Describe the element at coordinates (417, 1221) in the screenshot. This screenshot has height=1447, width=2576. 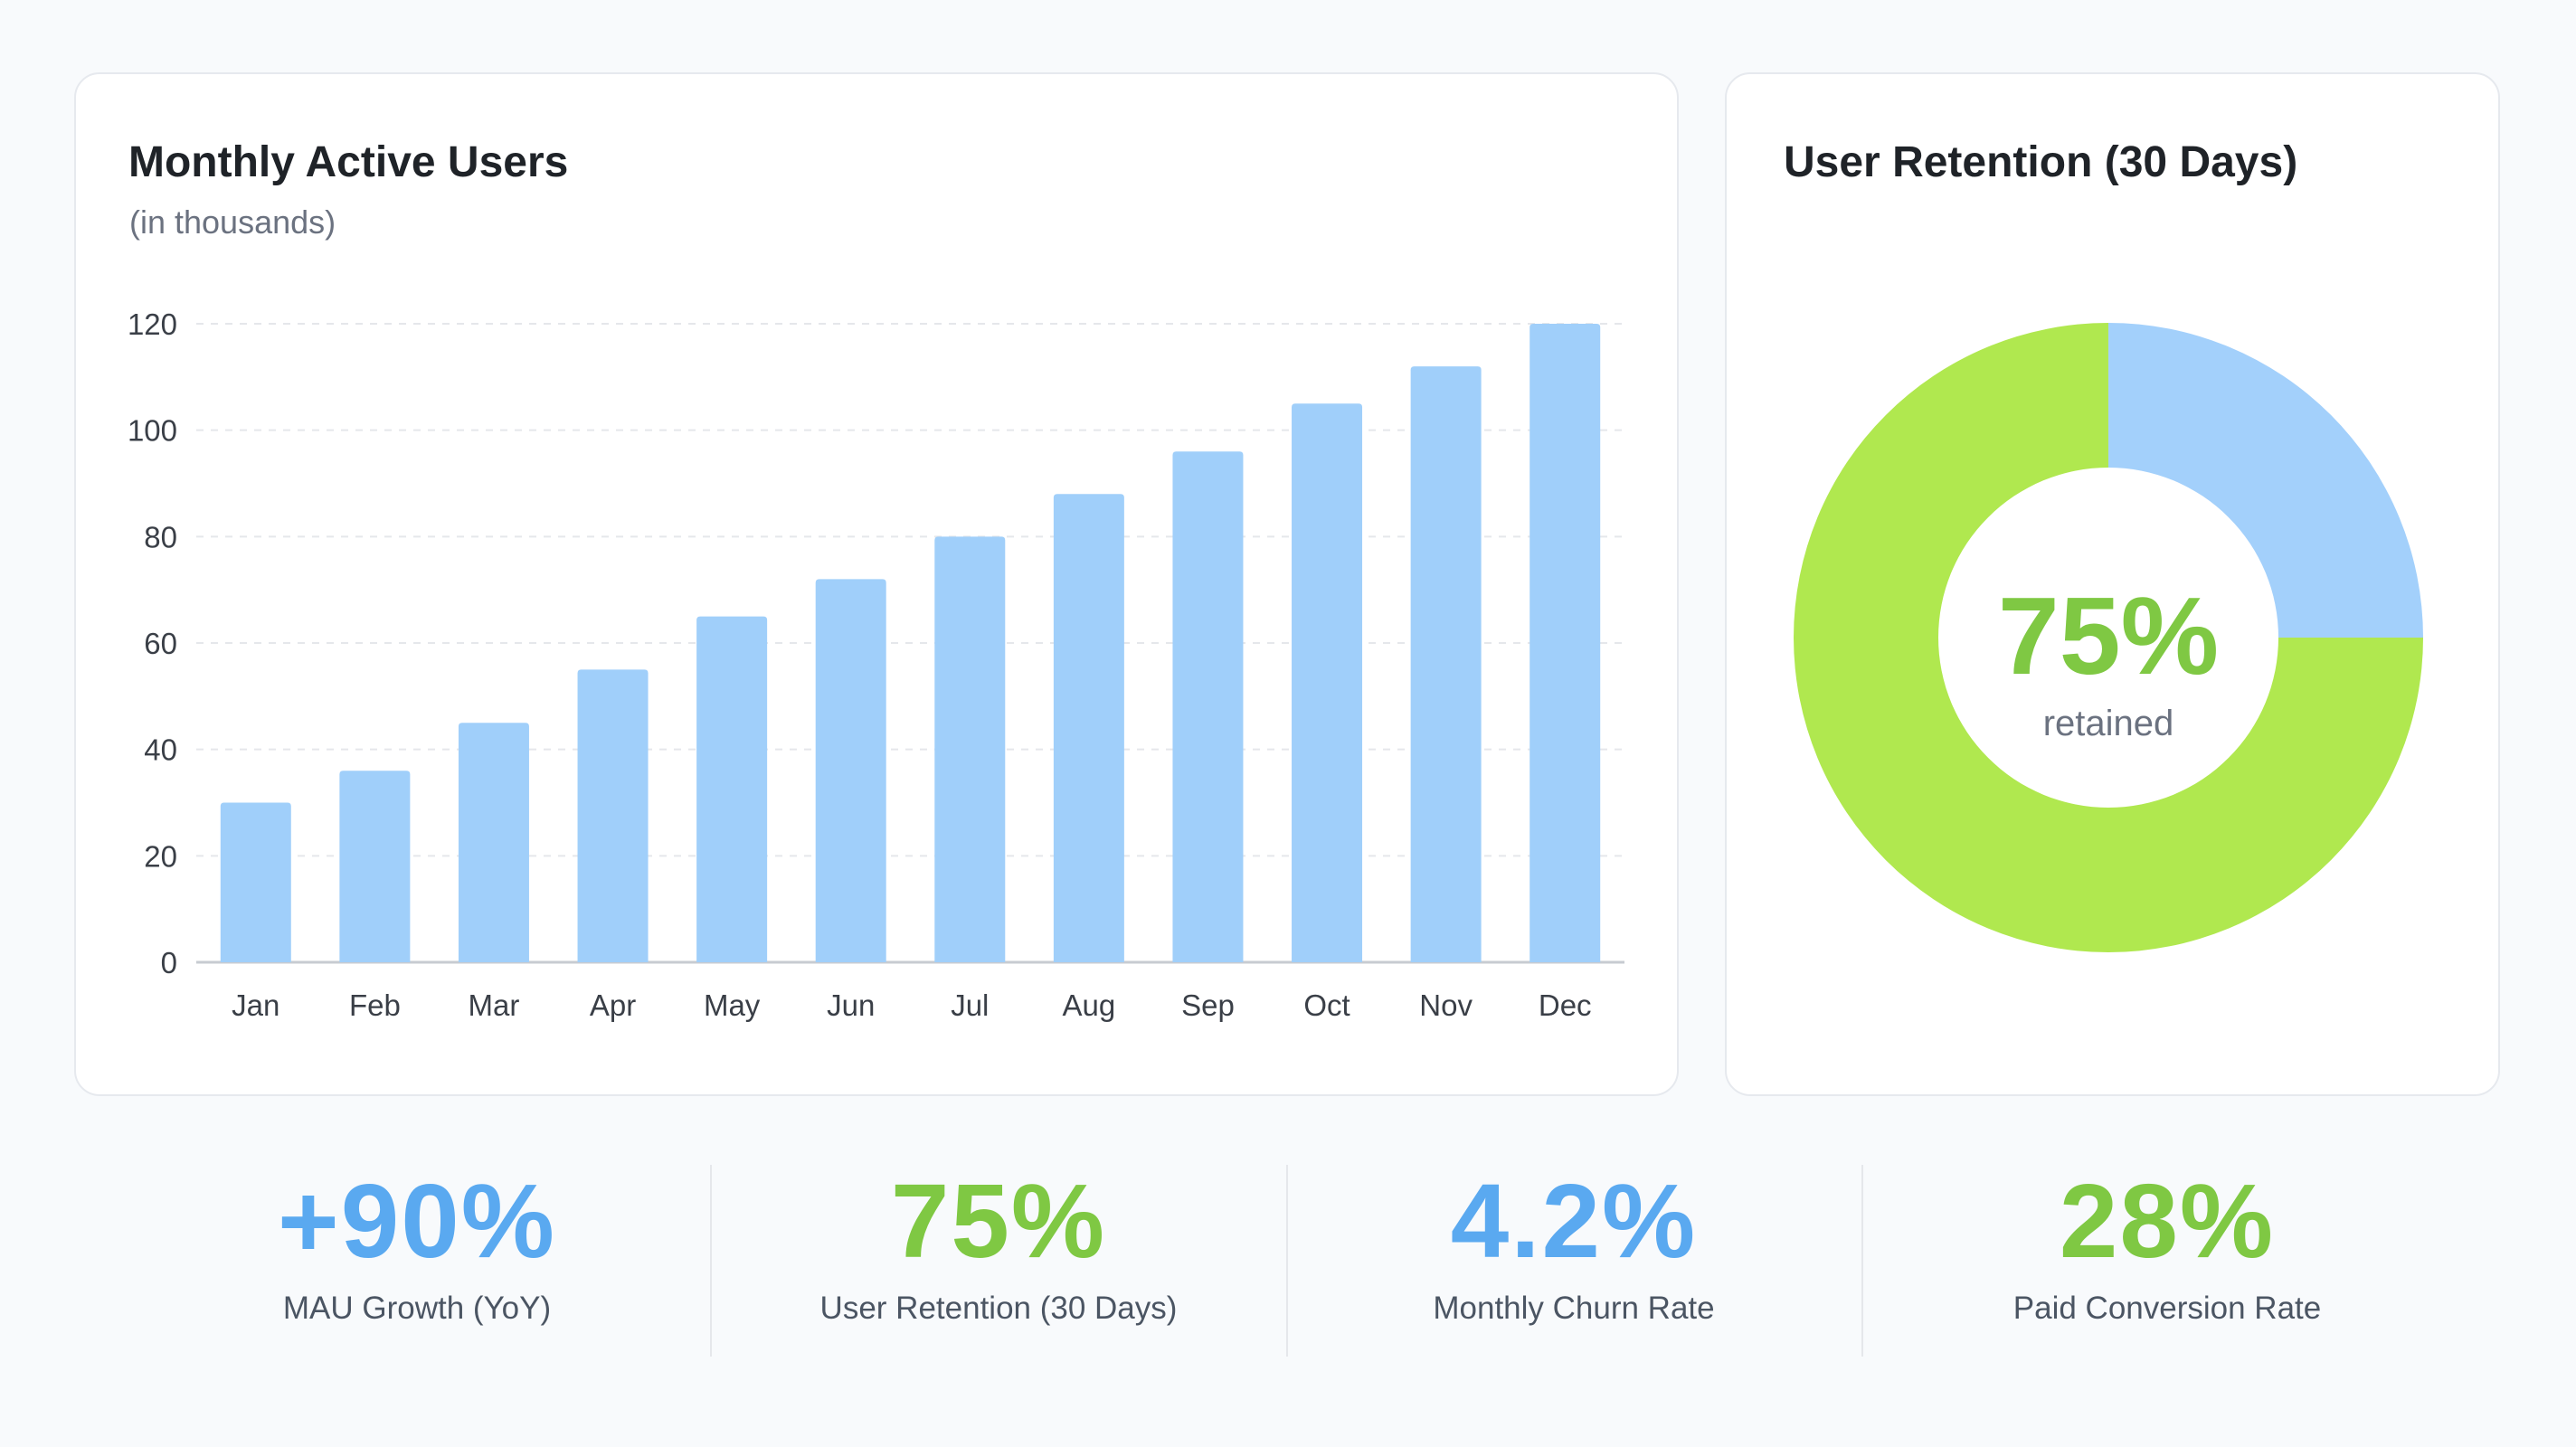
I see `kpi-value: +90%` at that location.